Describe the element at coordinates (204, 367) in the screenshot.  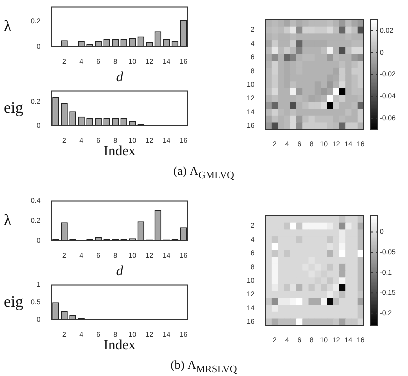
I see `text: (b) Λ$_{MRSLVQ}$` at that location.